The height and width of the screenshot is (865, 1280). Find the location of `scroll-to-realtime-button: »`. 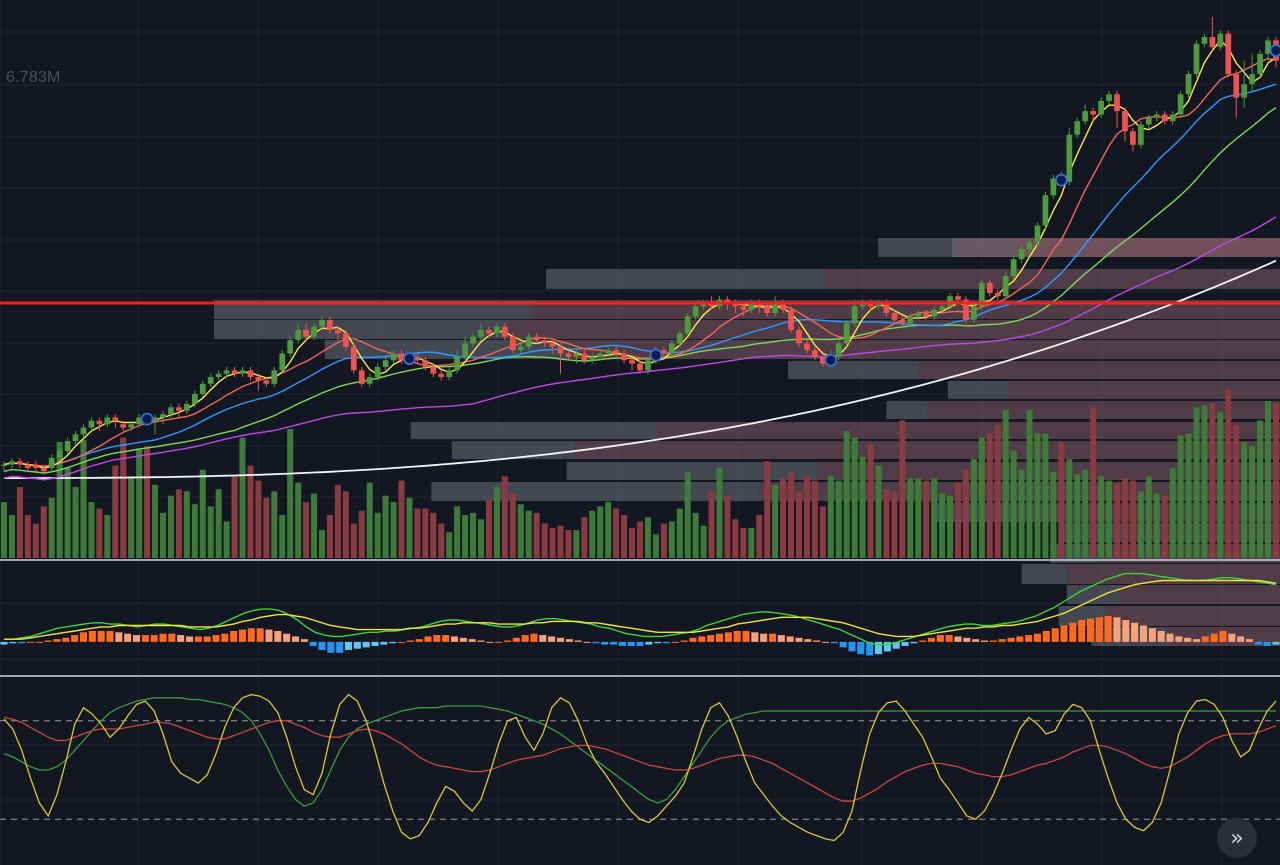

scroll-to-realtime-button: » is located at coordinates (1237, 838).